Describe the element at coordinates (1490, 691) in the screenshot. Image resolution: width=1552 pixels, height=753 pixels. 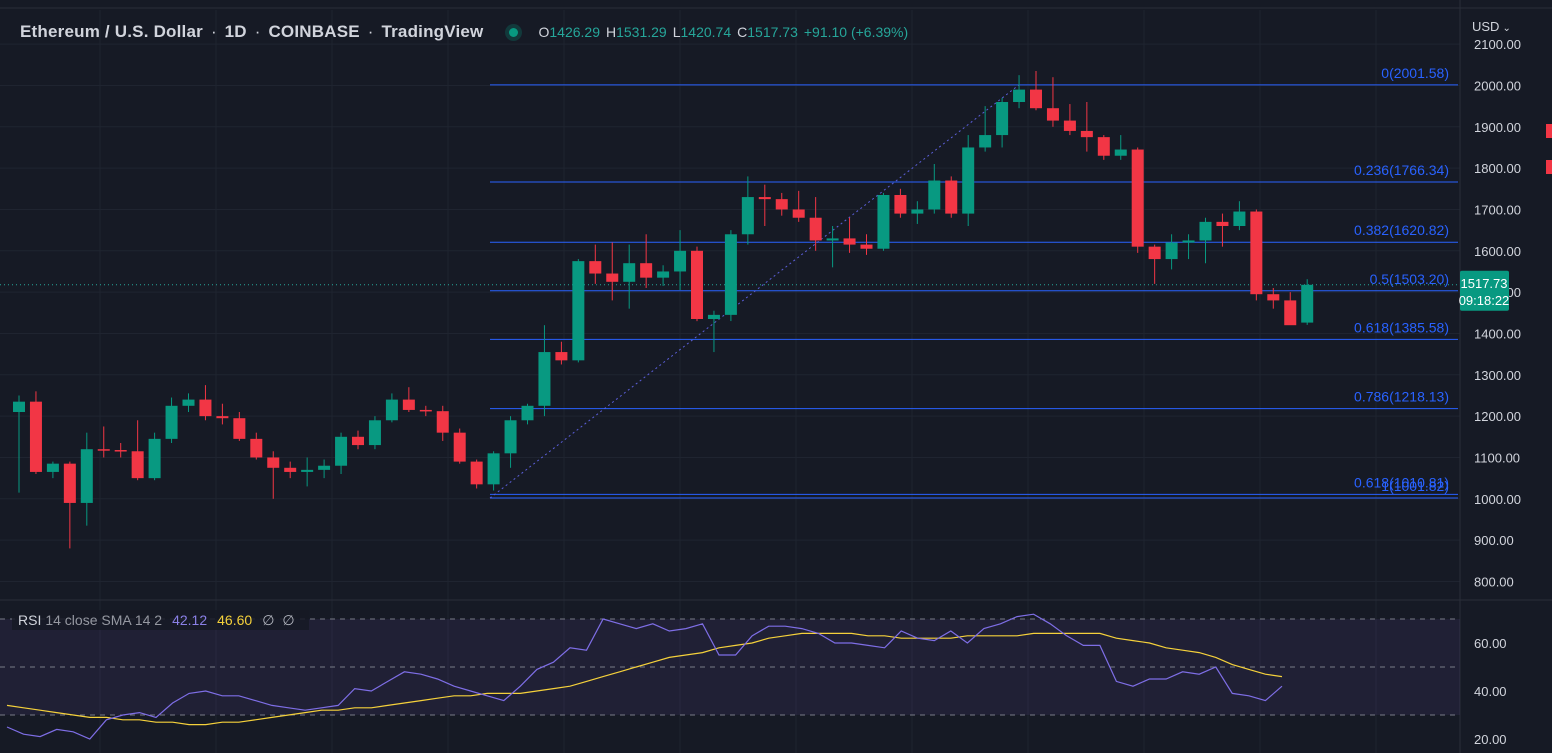
I see `rsi-tick-label: 40.00` at that location.